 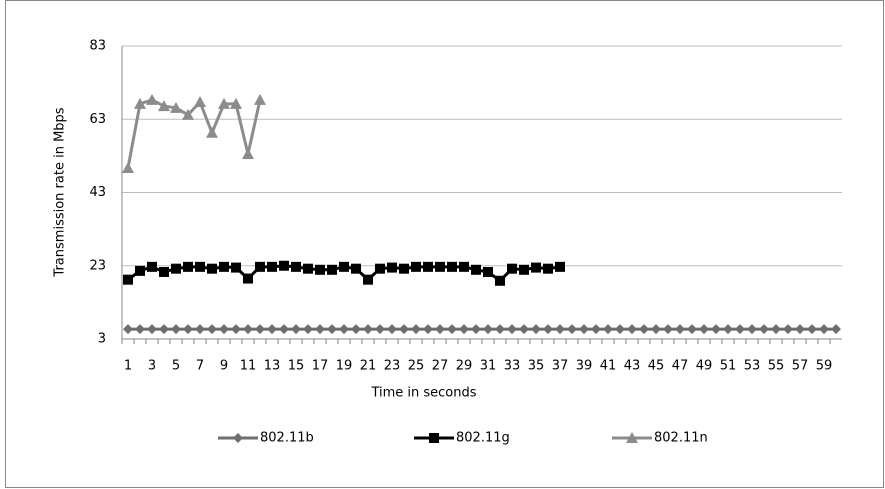 I want to click on x-tick-label: 53, so click(x=752, y=366).